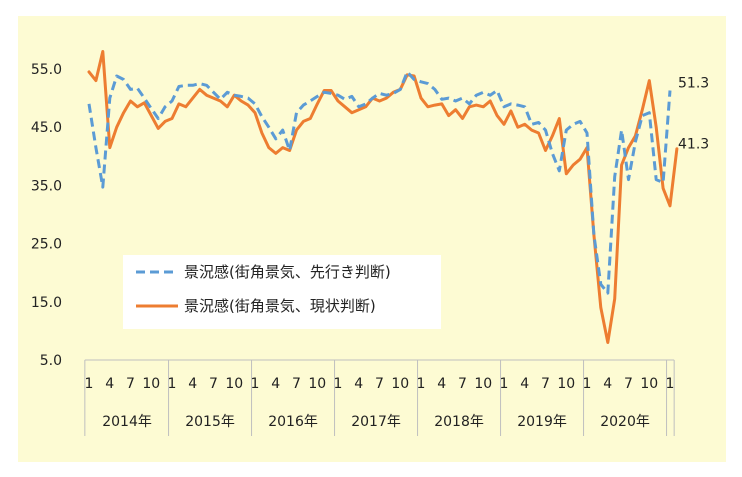  I want to click on y-axis-ticks: 5.0 15.0 25.0 35.0 45.0 55.0, so click(46, 215).